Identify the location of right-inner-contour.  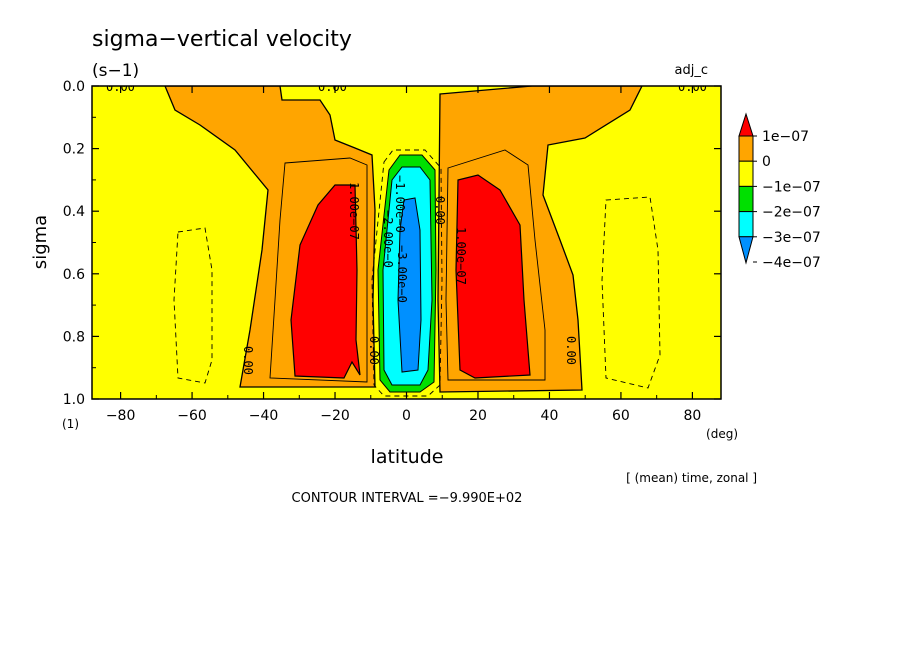
(495, 265).